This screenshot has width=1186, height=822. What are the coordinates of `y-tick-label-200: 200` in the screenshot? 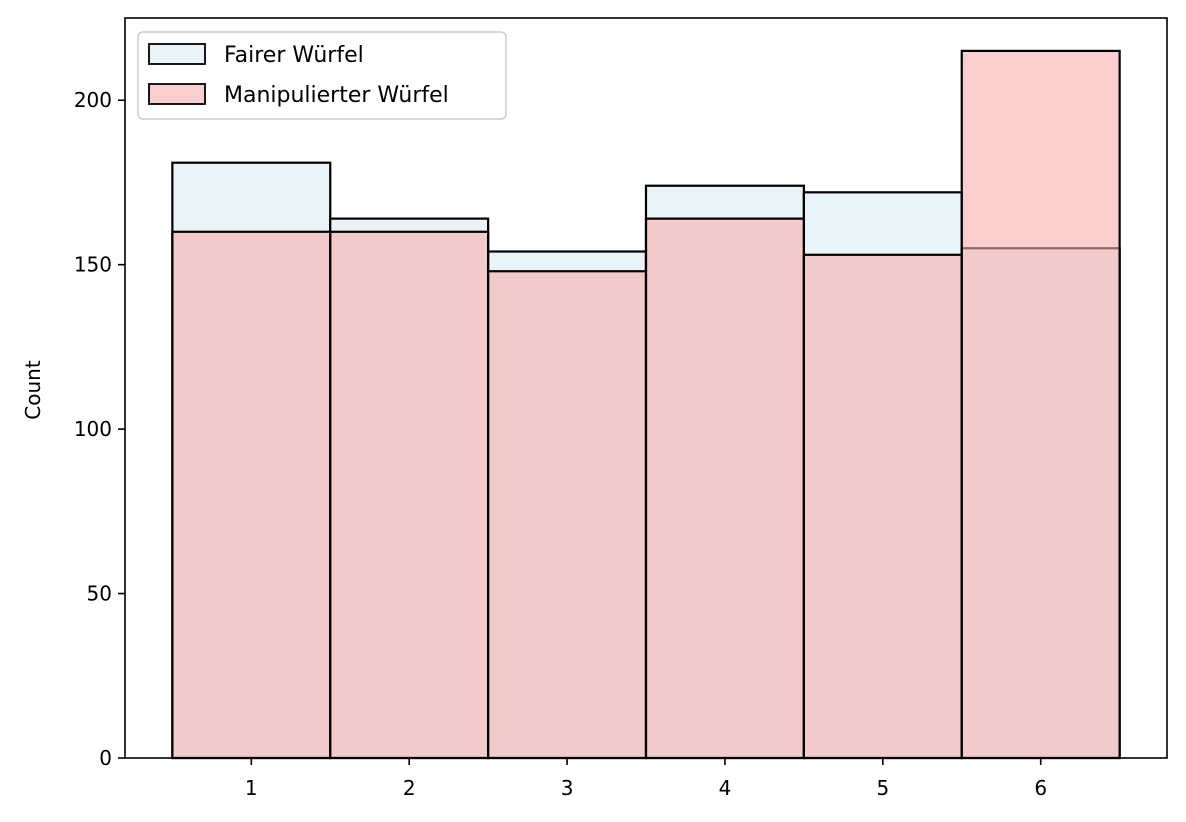 It's located at (93, 100).